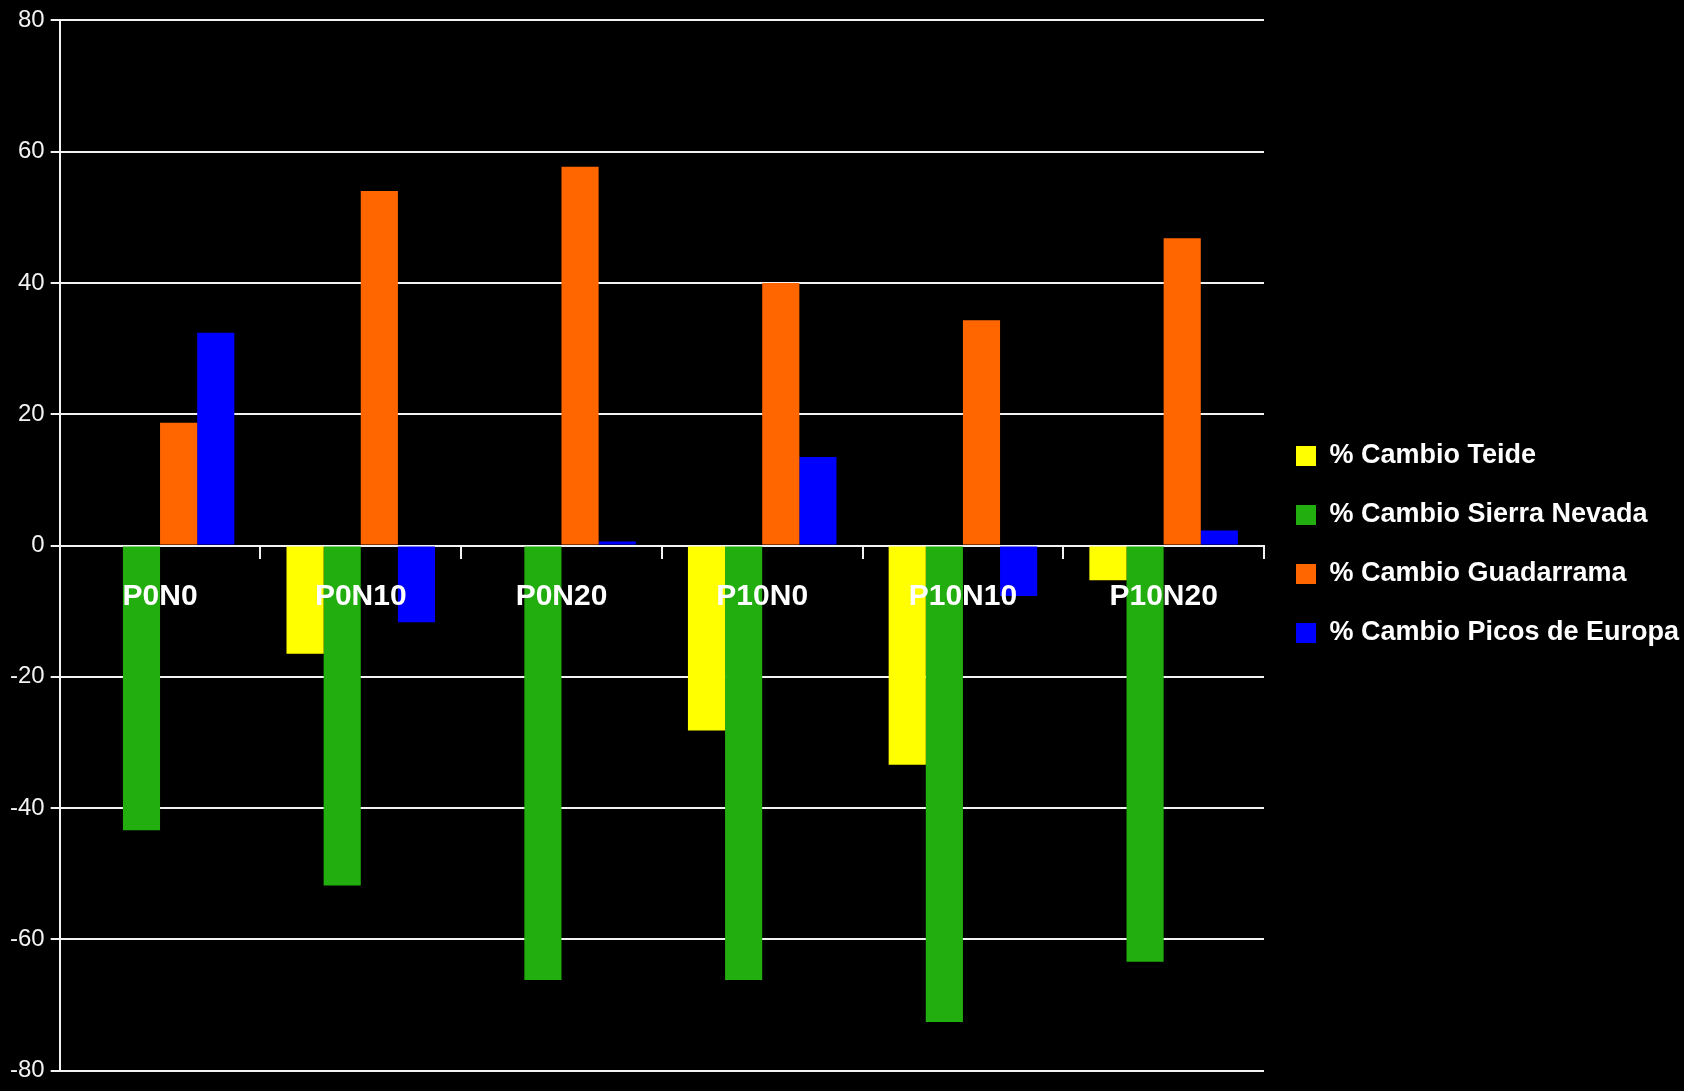 This screenshot has width=1684, height=1091. Describe the element at coordinates (38, 544) in the screenshot. I see `y-tick-label: 0` at that location.